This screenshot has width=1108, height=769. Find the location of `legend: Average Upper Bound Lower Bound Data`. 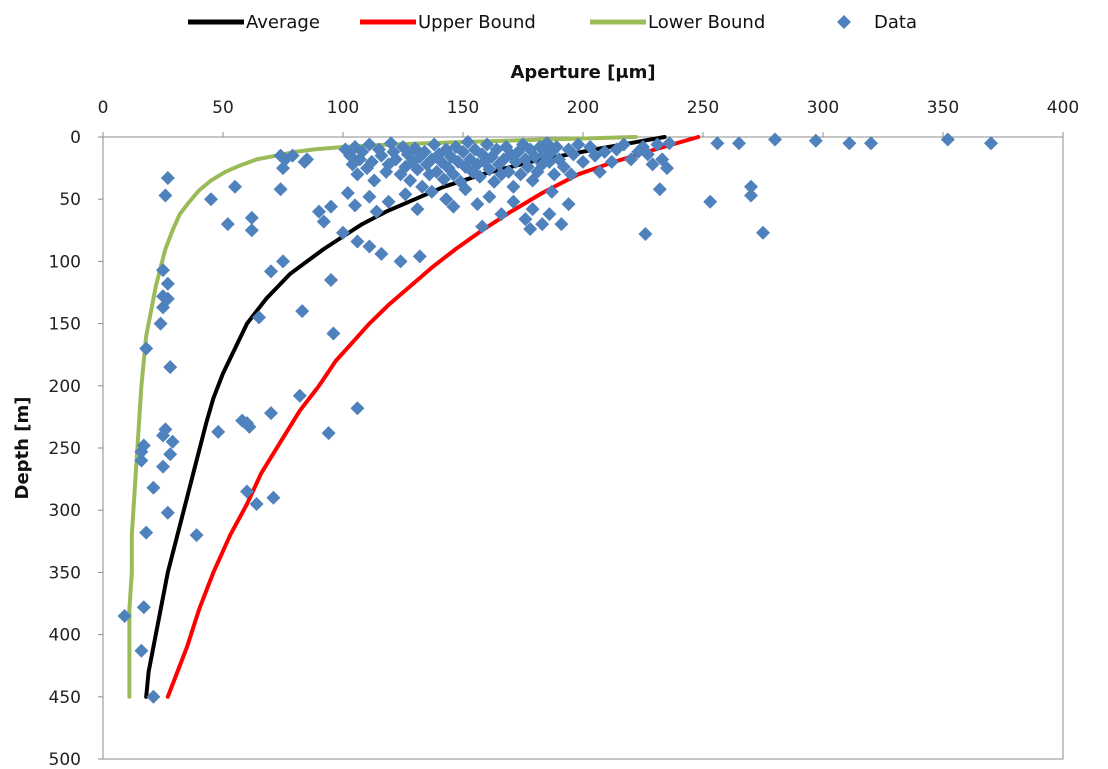

legend: Average Upper Bound Lower Bound Data is located at coordinates (552, 22).